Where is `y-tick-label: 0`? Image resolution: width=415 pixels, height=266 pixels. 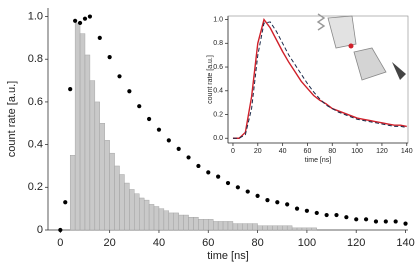 y-tick-label: 0 is located at coordinates (40, 230).